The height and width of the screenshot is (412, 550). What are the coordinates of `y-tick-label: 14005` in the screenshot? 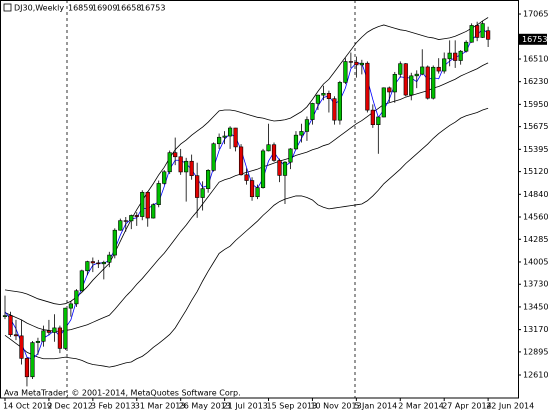 It's located at (535, 261).